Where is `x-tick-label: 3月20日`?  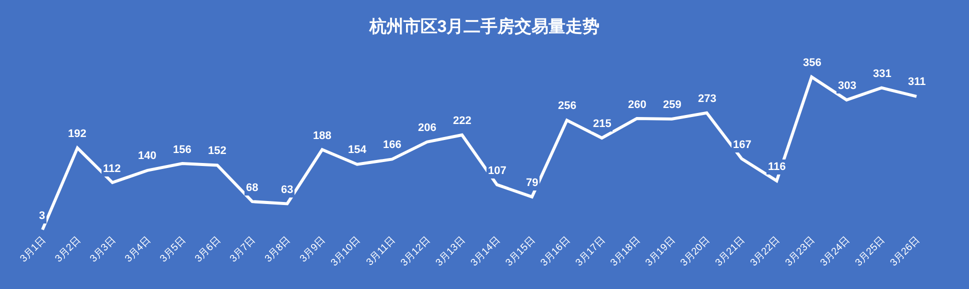
x-tick-label: 3月20日 is located at coordinates (695, 251).